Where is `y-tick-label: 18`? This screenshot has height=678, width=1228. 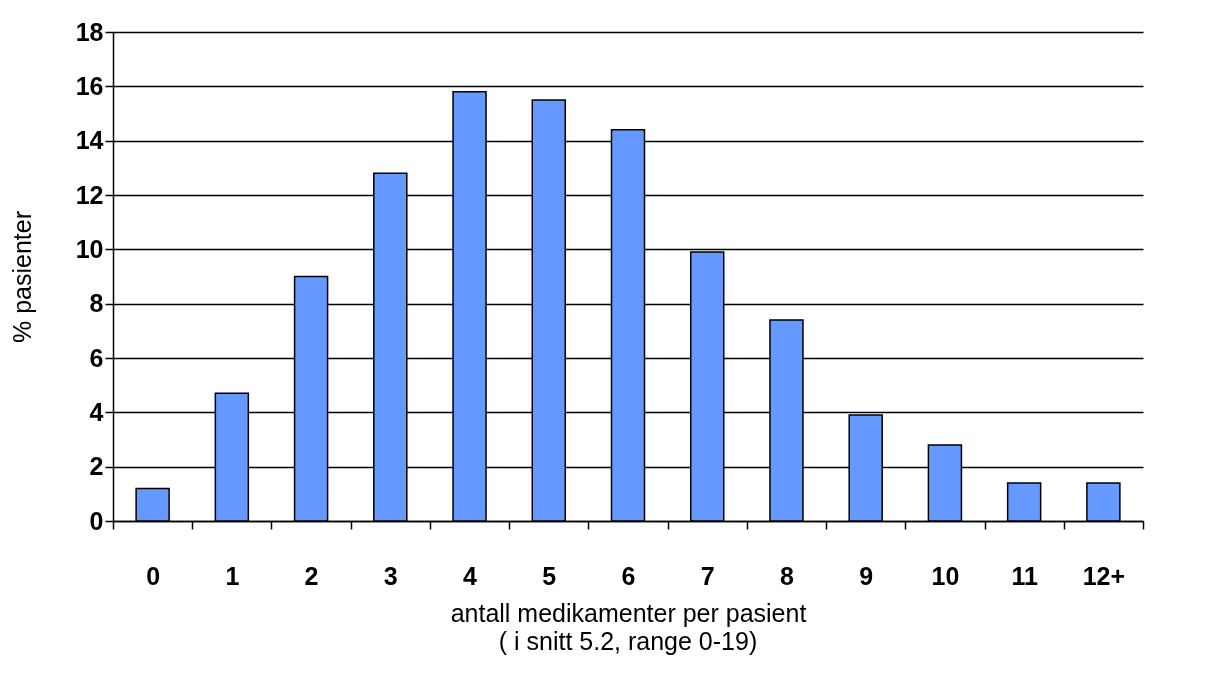
y-tick-label: 18 is located at coordinates (89, 31).